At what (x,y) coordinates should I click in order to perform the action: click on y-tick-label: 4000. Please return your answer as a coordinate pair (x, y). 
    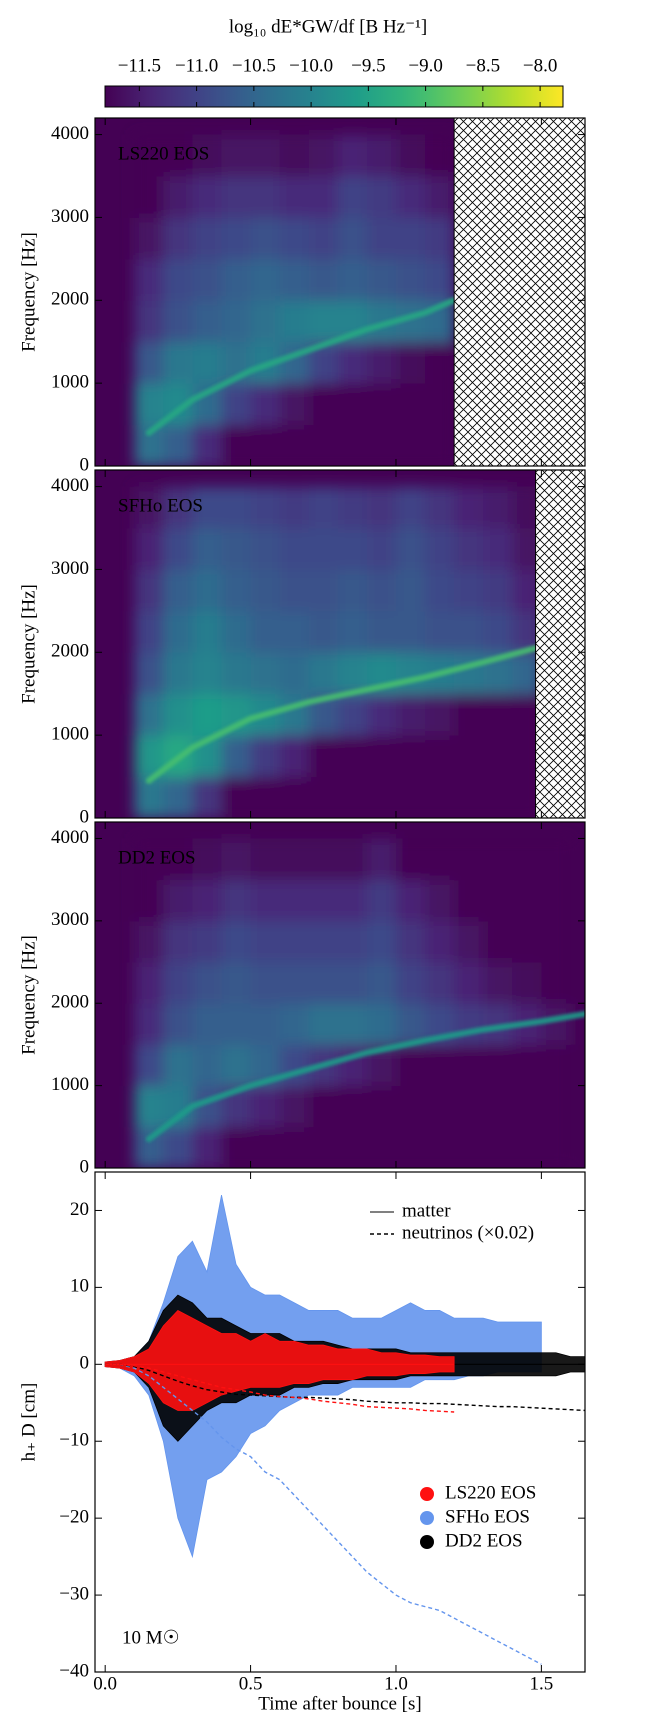
    Looking at the image, I should click on (70, 133).